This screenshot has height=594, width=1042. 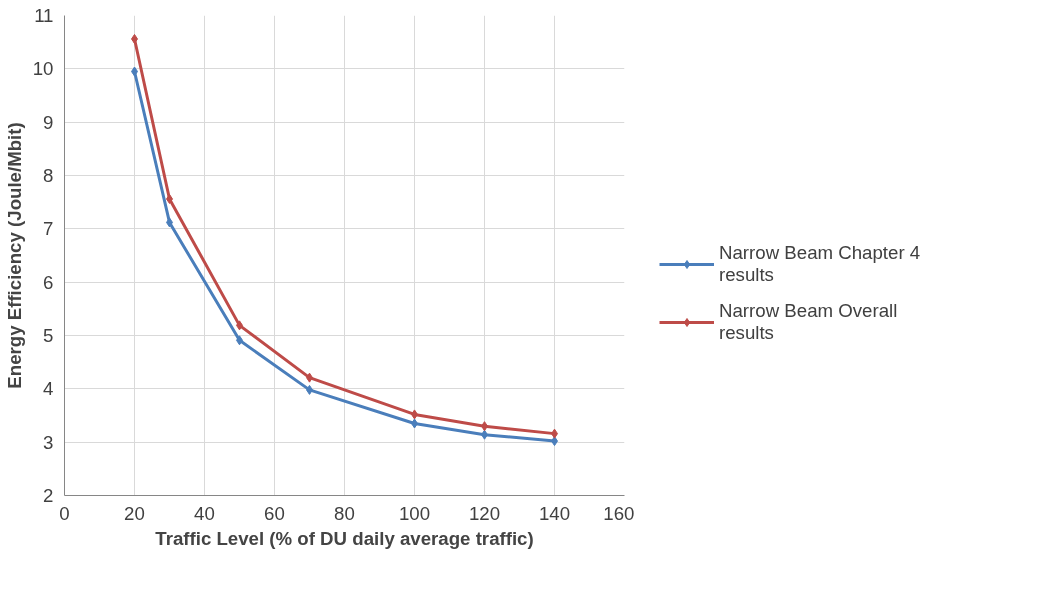 What do you see at coordinates (48, 389) in the screenshot?
I see `y-tick-label: 4` at bounding box center [48, 389].